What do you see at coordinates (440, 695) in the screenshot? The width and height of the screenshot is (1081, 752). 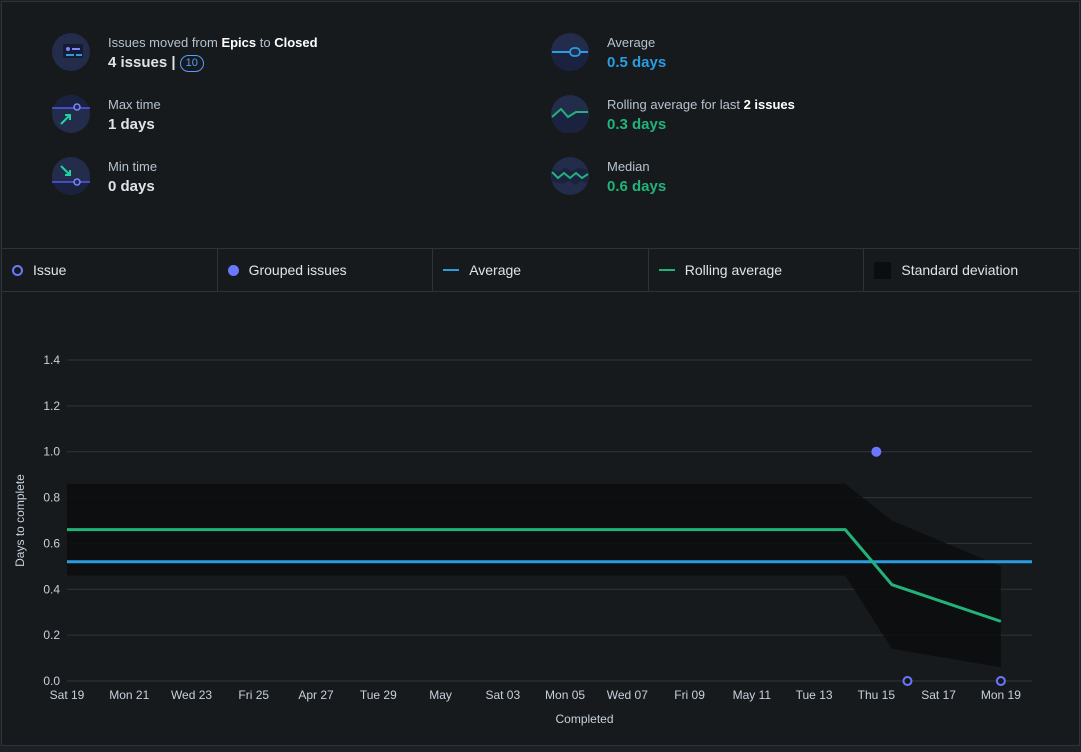 I see `x-tick-label: May` at bounding box center [440, 695].